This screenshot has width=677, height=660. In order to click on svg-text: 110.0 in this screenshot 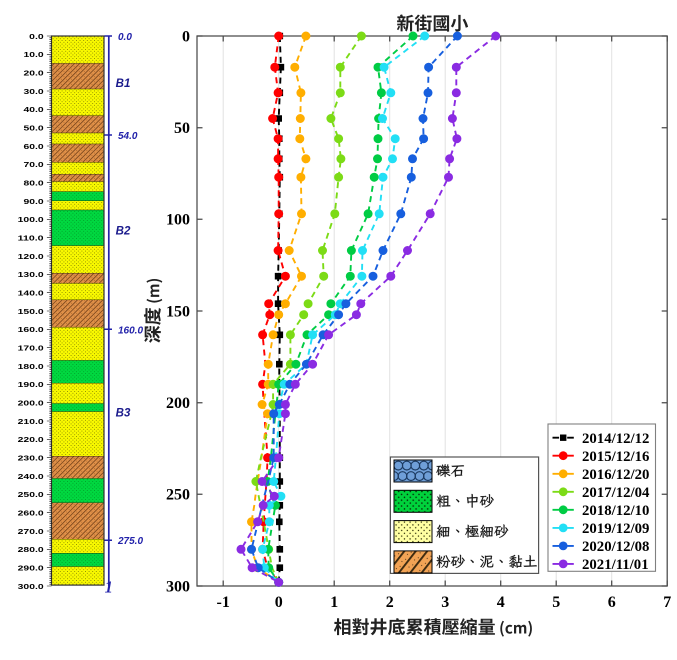, I will do `click(31, 238)`.